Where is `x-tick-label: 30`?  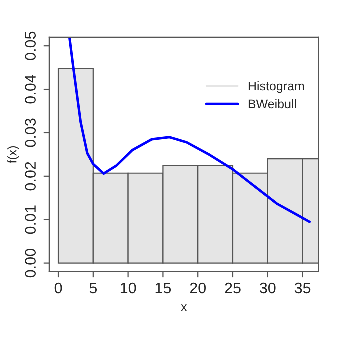
x-tick-label: 30 is located at coordinates (268, 288).